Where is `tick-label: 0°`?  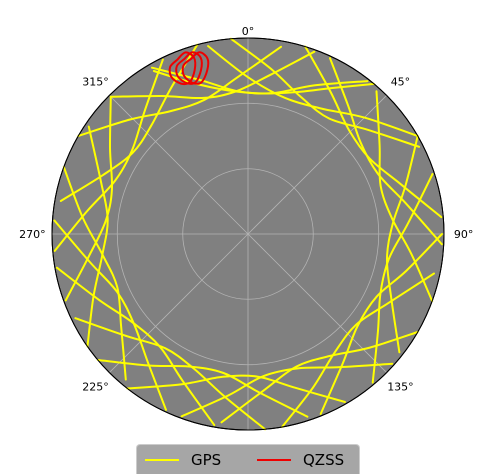 tick-label: 0° is located at coordinates (248, 31).